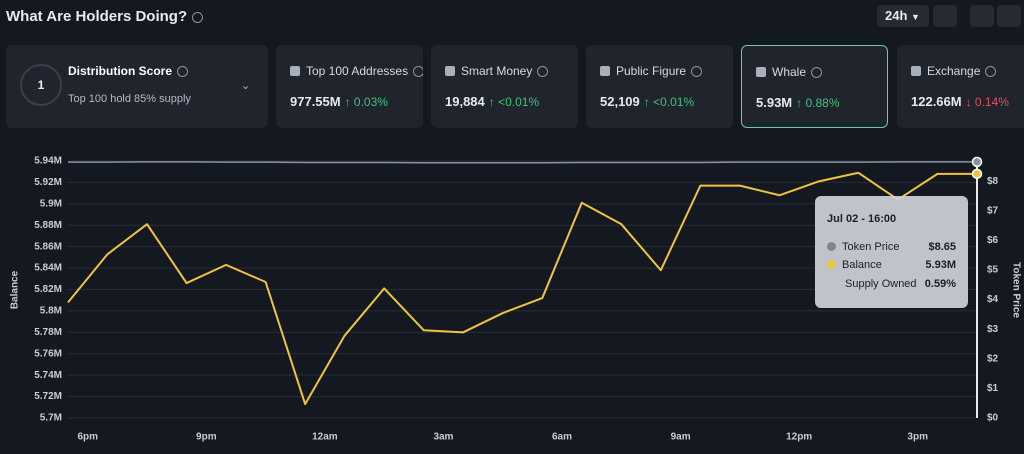  Describe the element at coordinates (993, 299) in the screenshot. I see `y2-tick-label: $4` at that location.